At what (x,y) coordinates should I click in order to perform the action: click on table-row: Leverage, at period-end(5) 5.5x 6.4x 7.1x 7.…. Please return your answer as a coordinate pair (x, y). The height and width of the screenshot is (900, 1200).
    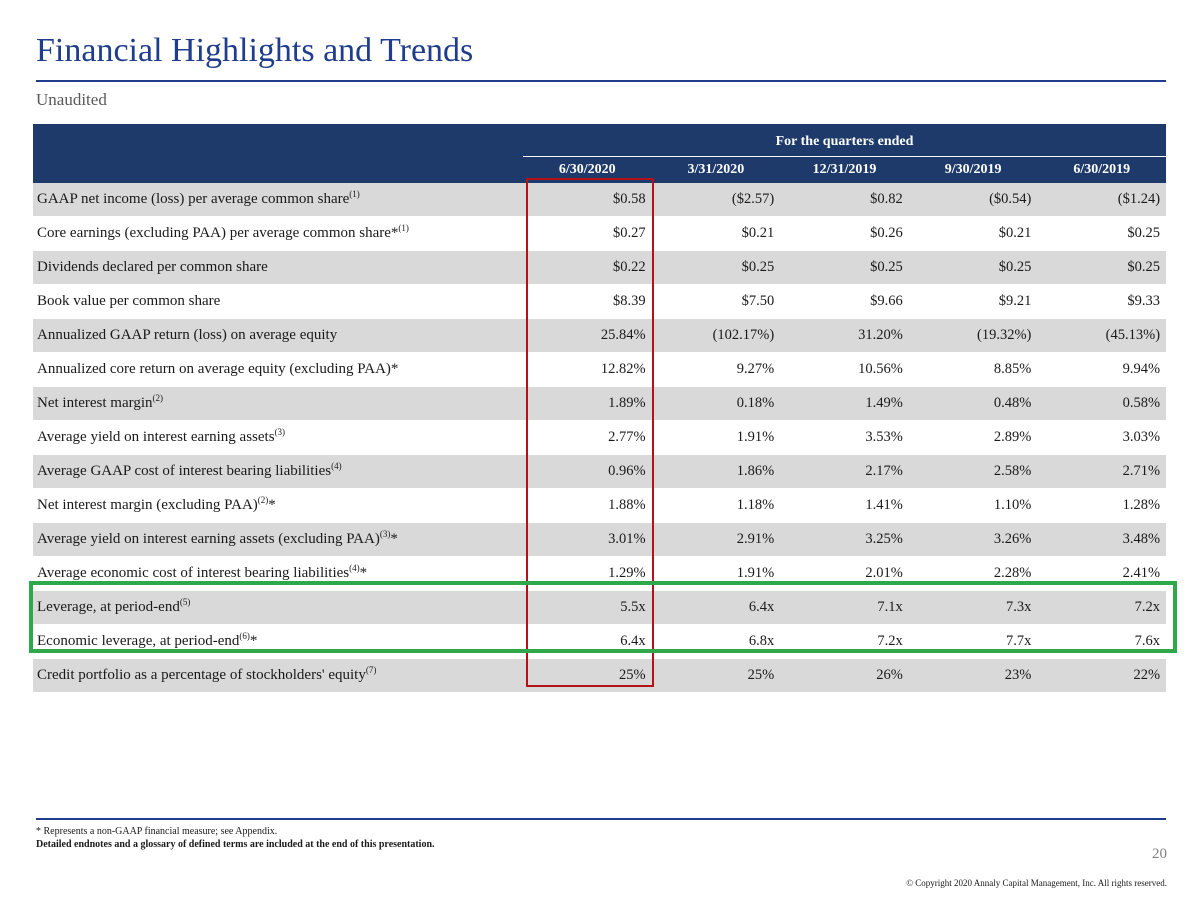
    Looking at the image, I should click on (600, 607).